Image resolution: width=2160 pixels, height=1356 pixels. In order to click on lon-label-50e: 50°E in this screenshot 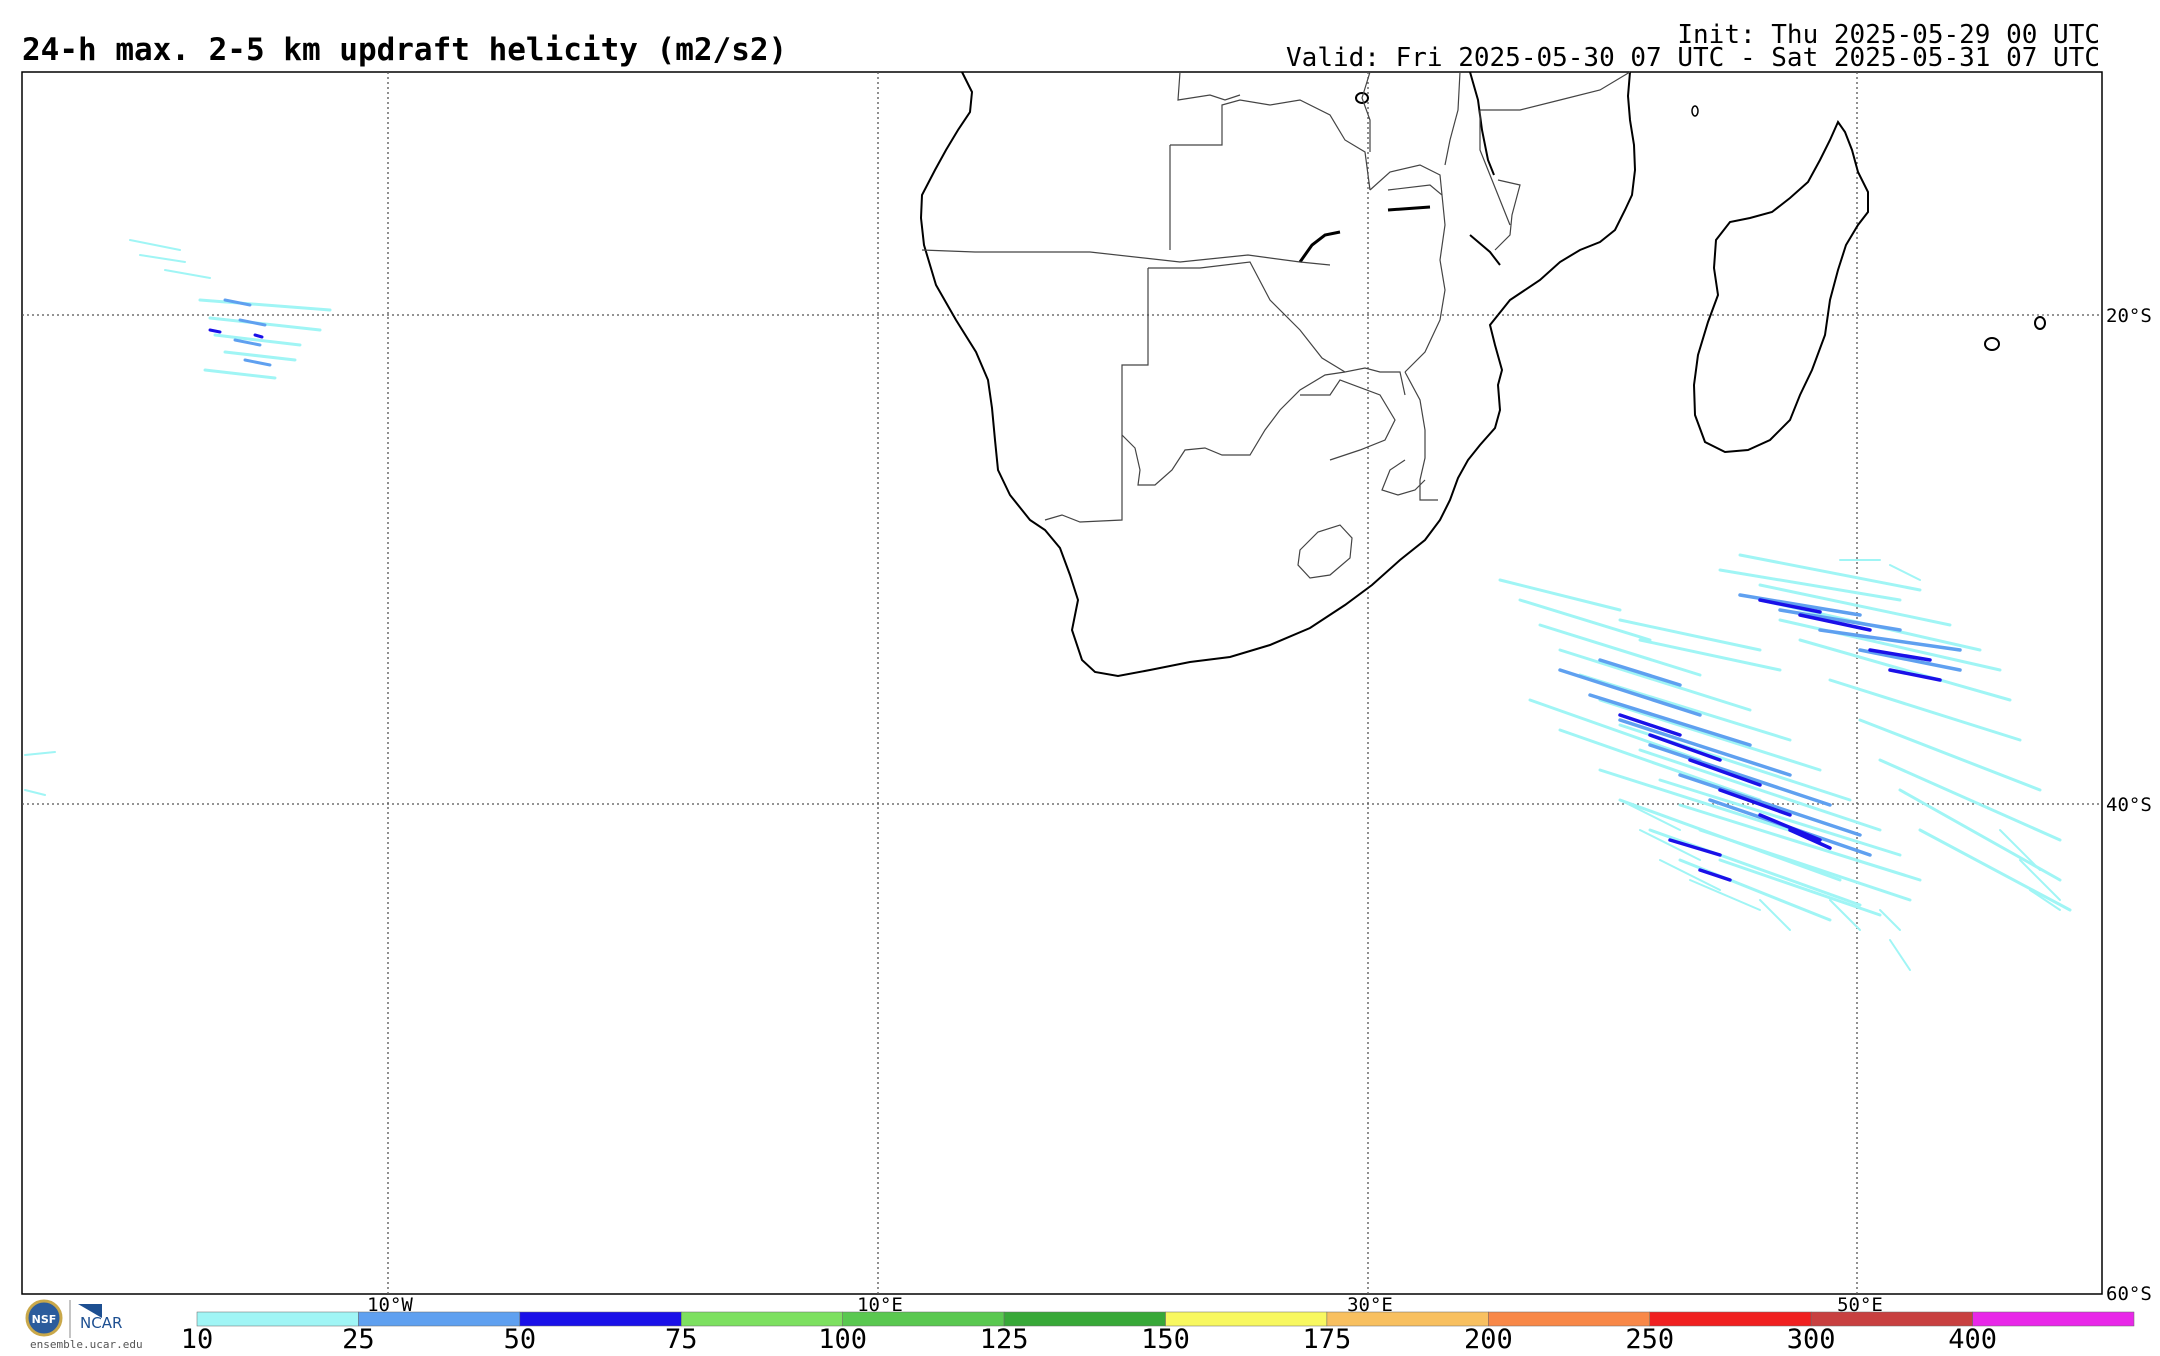, I will do `click(1860, 1305)`.